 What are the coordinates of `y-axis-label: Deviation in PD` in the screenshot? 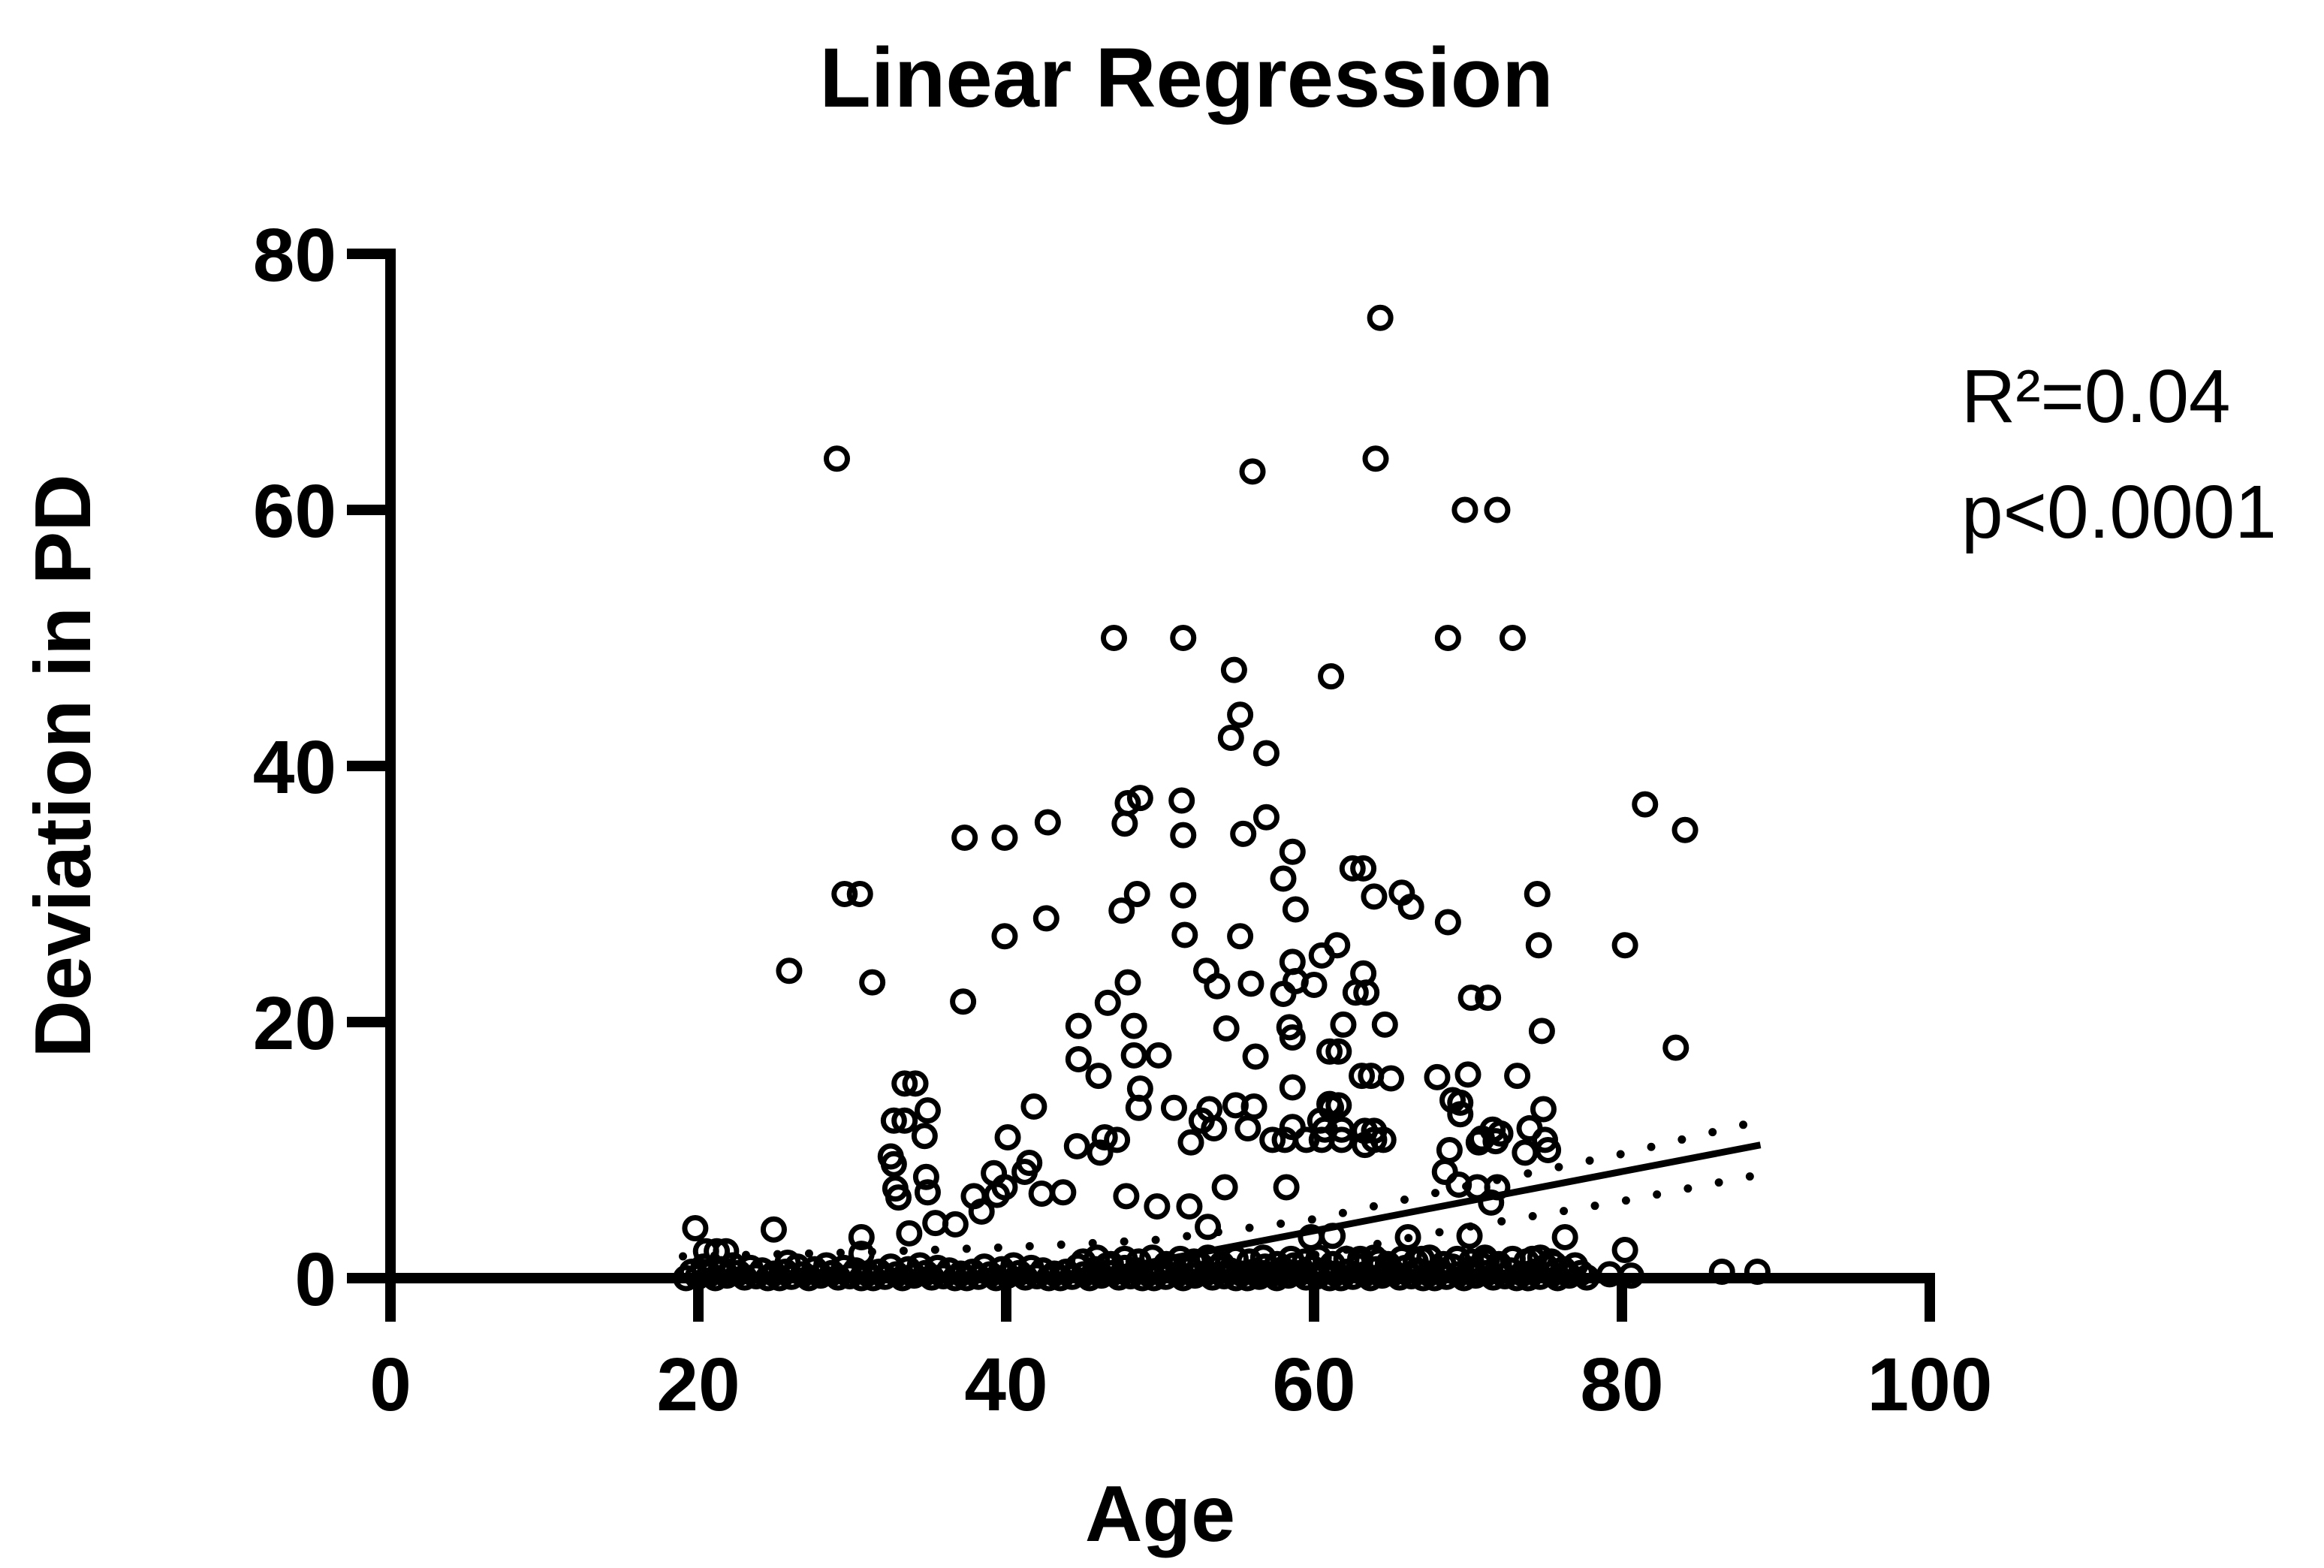 It's located at (63, 766).